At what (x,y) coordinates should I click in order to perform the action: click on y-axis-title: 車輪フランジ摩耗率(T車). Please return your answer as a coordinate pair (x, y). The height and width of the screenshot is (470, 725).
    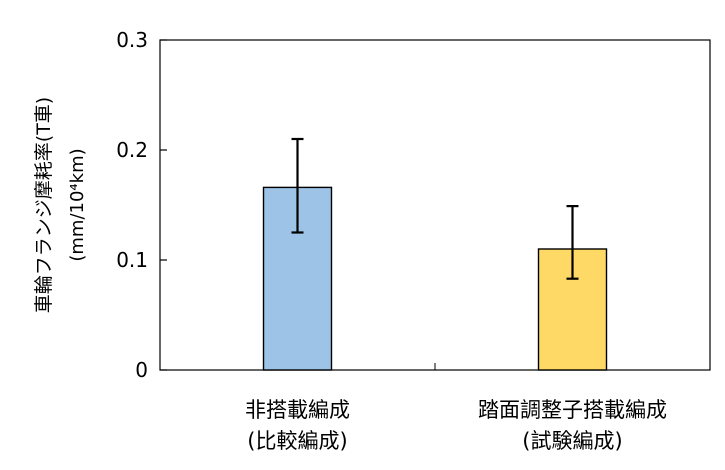
    Looking at the image, I should click on (44, 205).